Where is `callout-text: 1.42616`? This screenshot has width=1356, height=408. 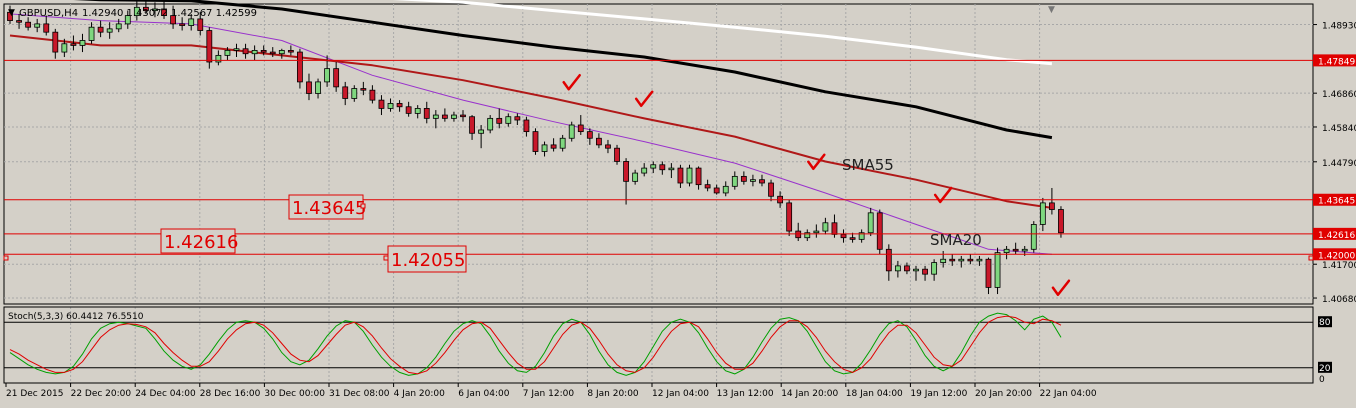 callout-text: 1.42616 is located at coordinates (201, 242).